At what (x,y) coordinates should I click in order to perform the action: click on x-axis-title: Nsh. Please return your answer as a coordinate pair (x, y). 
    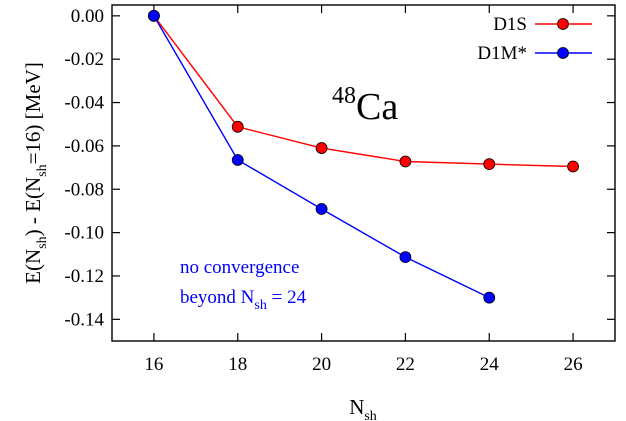
    Looking at the image, I should click on (363, 408).